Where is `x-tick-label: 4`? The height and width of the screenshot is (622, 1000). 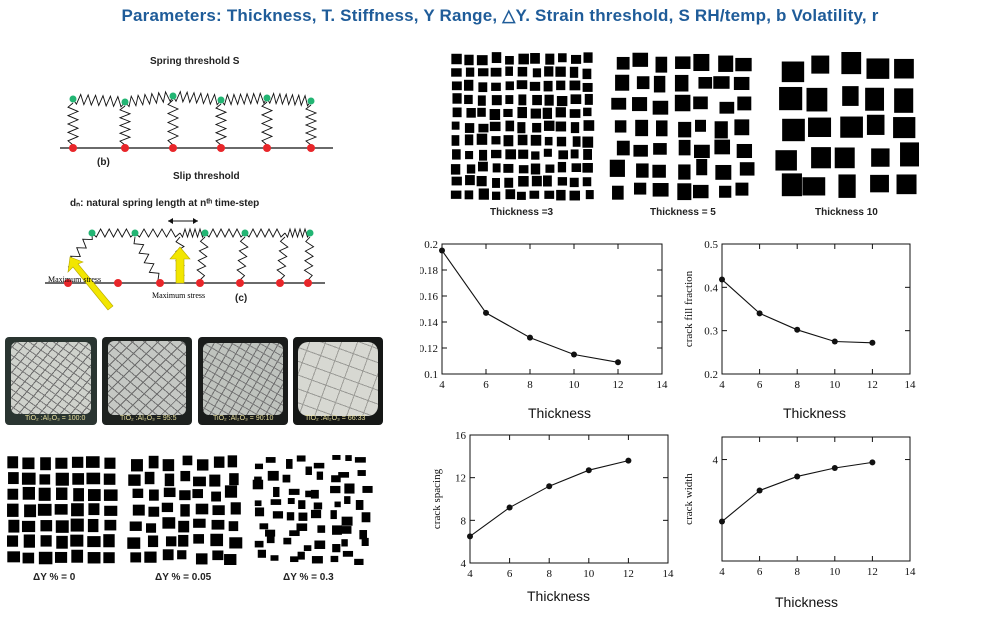
x-tick-label: 4 is located at coordinates (470, 574).